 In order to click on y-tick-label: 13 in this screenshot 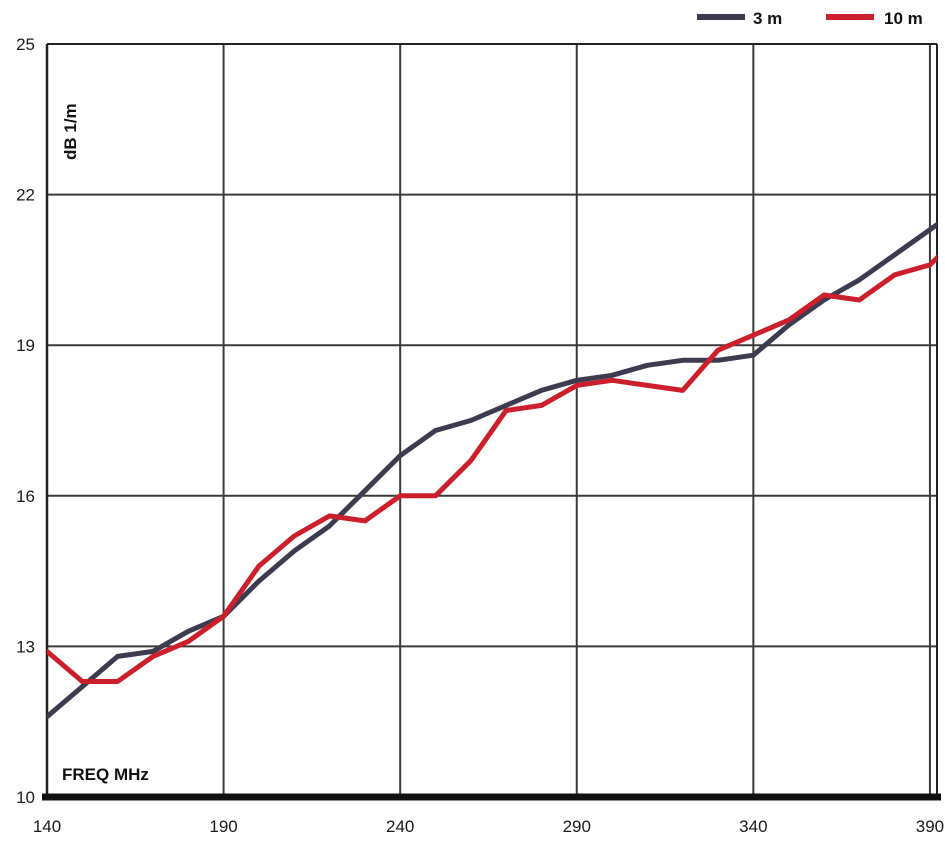, I will do `click(25, 646)`.